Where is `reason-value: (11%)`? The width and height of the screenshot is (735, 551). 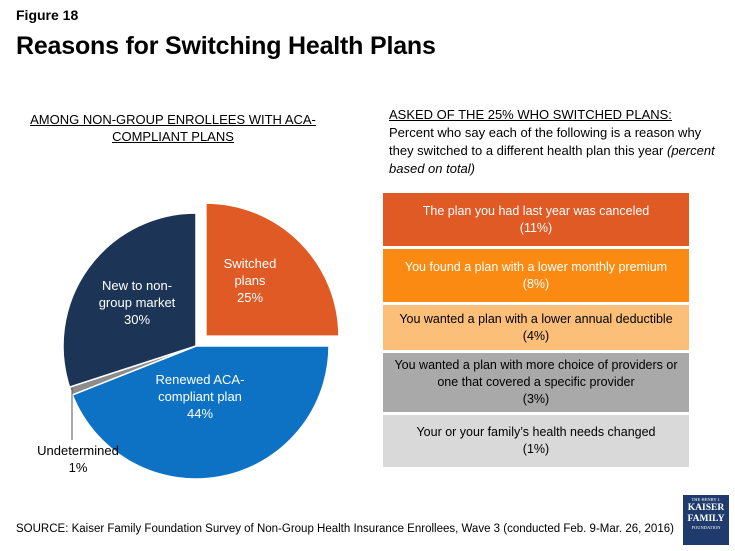 reason-value: (11%) is located at coordinates (536, 227).